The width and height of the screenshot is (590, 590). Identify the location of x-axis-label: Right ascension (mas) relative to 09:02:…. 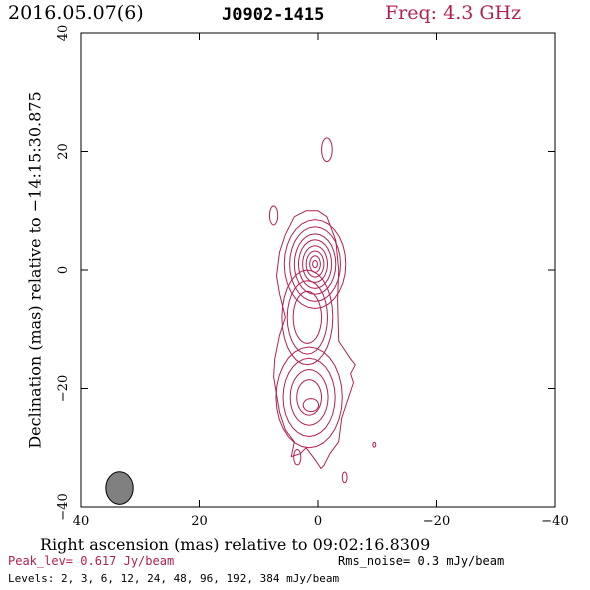
(235, 544).